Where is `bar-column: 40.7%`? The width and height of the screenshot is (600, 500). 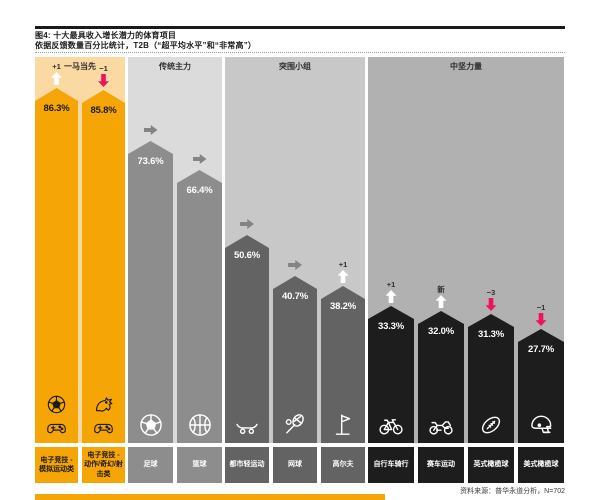 bar-column: 40.7% is located at coordinates (295, 250).